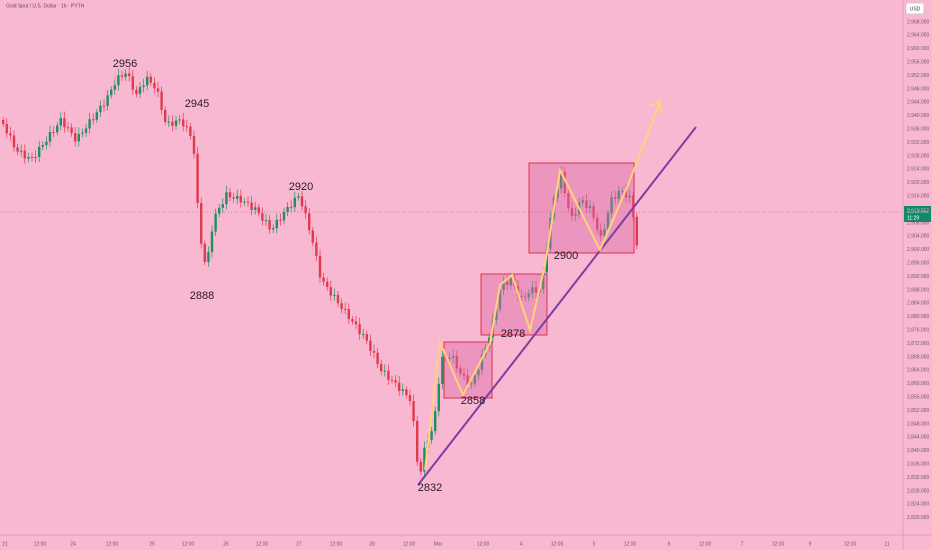  Describe the element at coordinates (152, 544) in the screenshot. I see `time-tick-label: 25` at that location.